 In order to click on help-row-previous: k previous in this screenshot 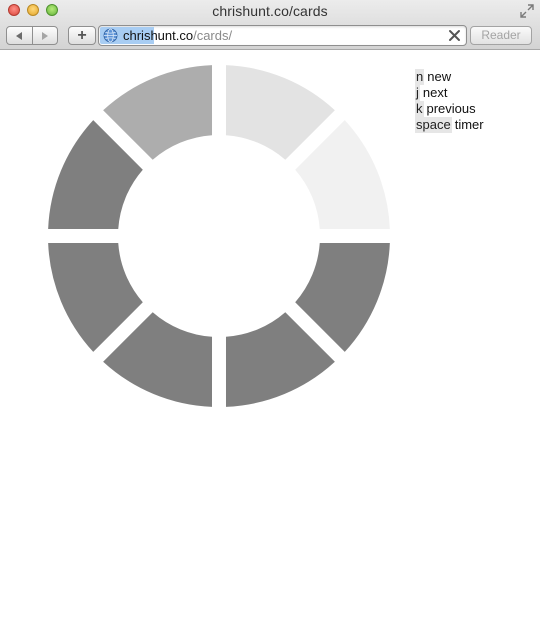, I will do `click(449, 109)`.